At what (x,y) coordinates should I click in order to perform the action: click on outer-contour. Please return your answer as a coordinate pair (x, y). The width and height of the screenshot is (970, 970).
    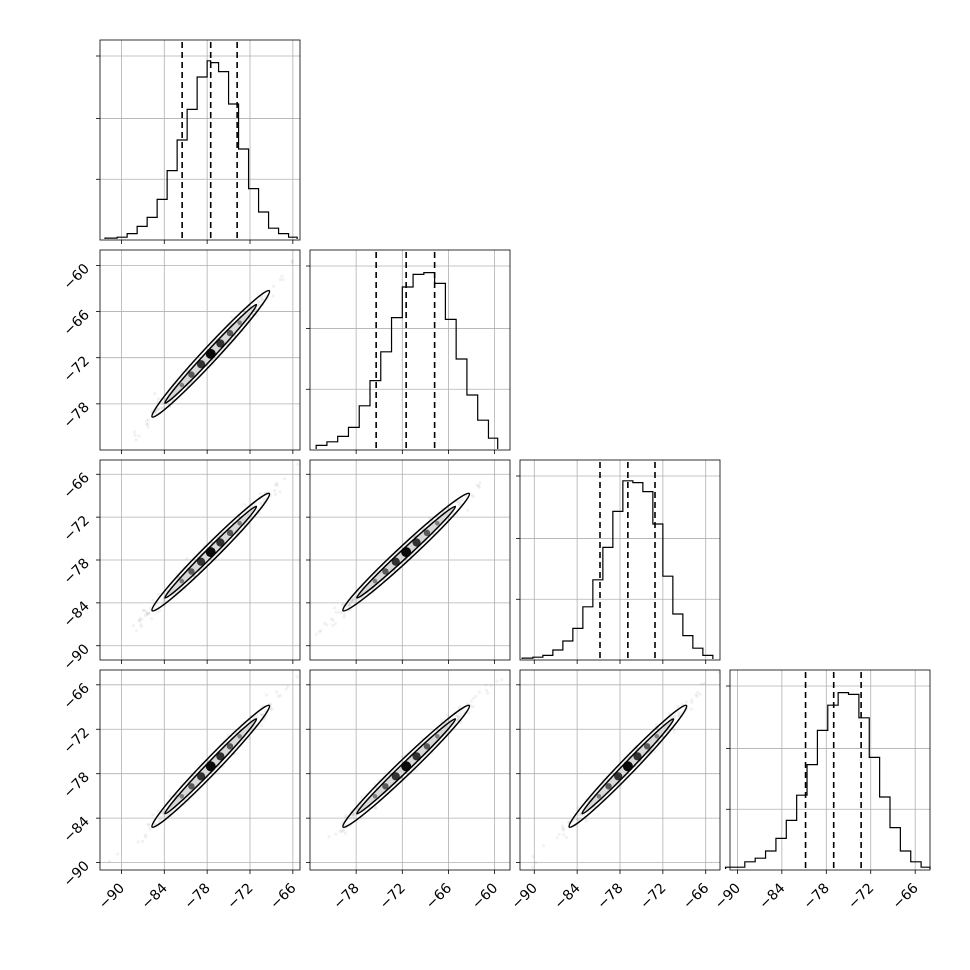
    Looking at the image, I should click on (406, 552).